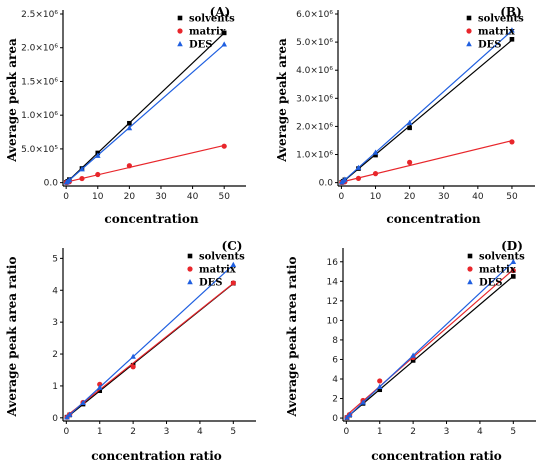 This screenshot has height=466, width=550. Describe the element at coordinates (232, 246) in the screenshot. I see `panel-tag: (C)` at that location.